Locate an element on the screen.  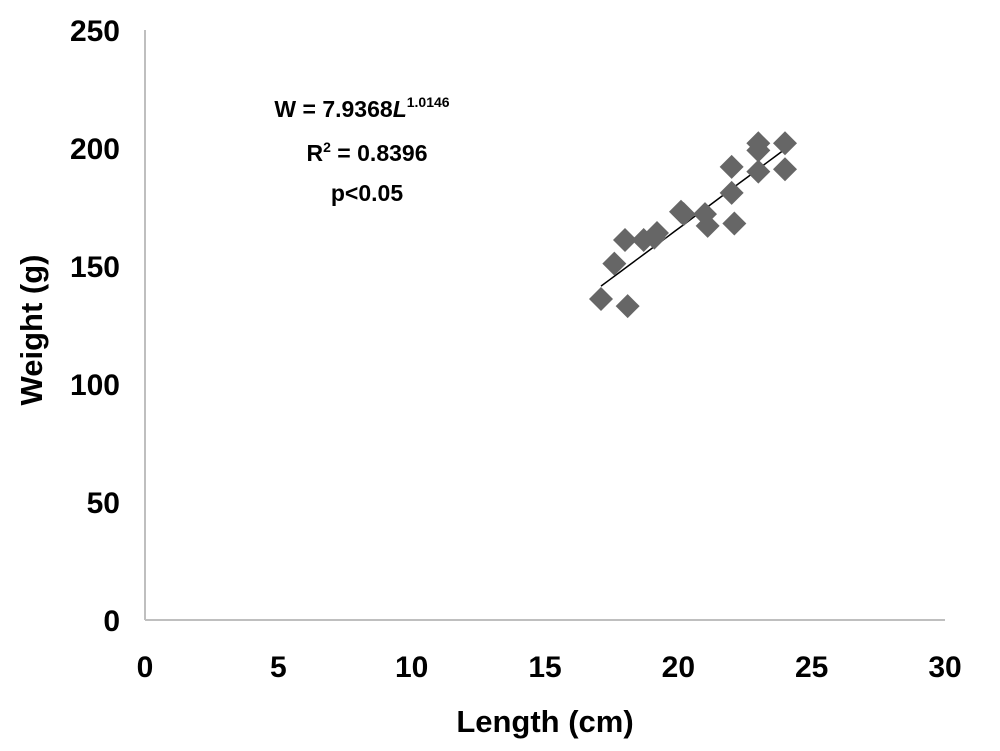
equation-annotation: W = 7.9368L1.0146 R2 = 0.8396 p<0.05 is located at coordinates (361, 150).